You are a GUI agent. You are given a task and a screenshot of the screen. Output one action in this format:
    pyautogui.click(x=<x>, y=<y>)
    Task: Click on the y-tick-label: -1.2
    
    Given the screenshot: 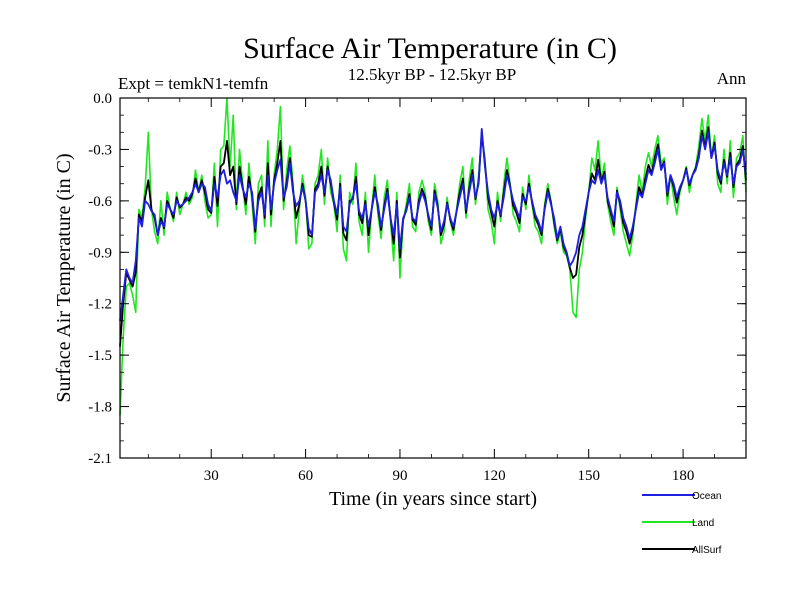 What is the action you would take?
    pyautogui.click(x=100, y=305)
    